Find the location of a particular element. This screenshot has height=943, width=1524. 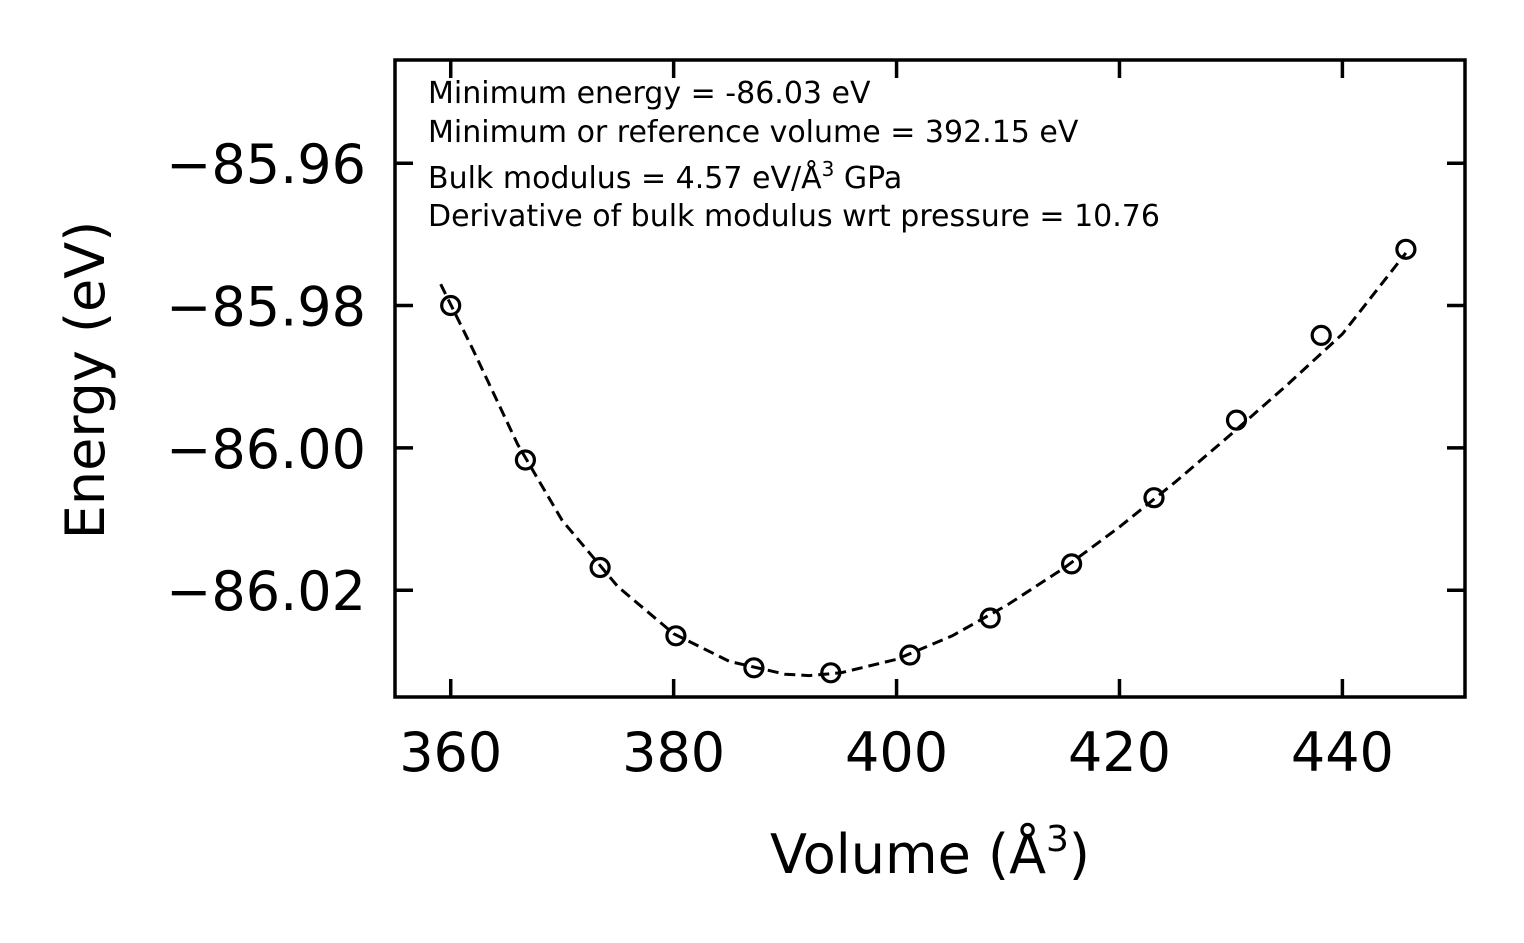

annotation-bulk-modulus: Bulk modulus = 4.57 eV/Å3 GPa is located at coordinates (665, 176).